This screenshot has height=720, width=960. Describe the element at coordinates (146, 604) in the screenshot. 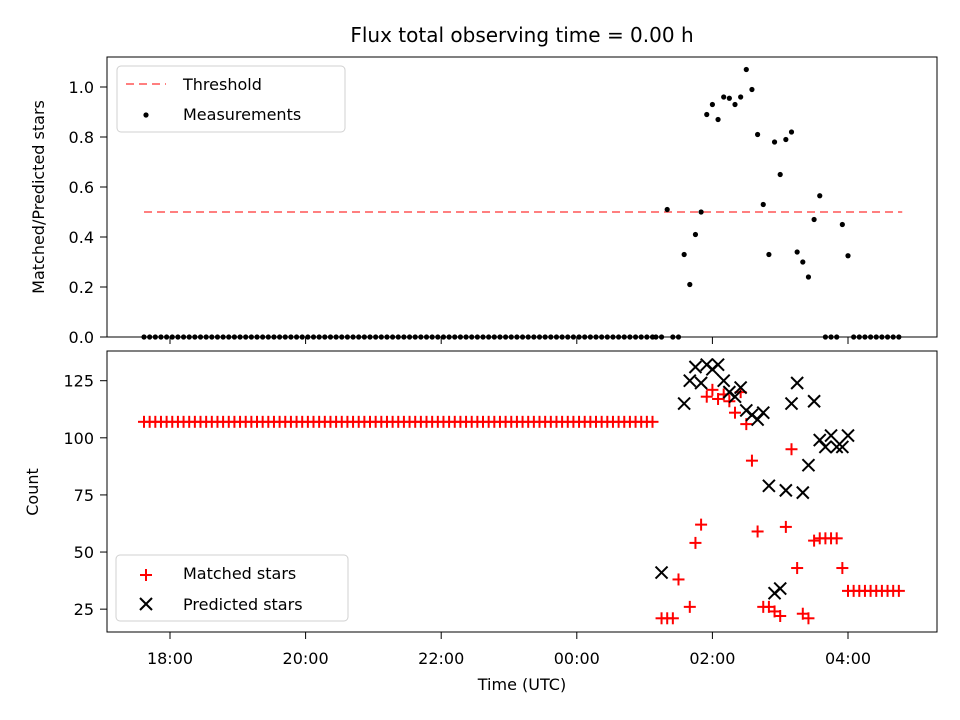

I see `legend-predicted-swatch` at that location.